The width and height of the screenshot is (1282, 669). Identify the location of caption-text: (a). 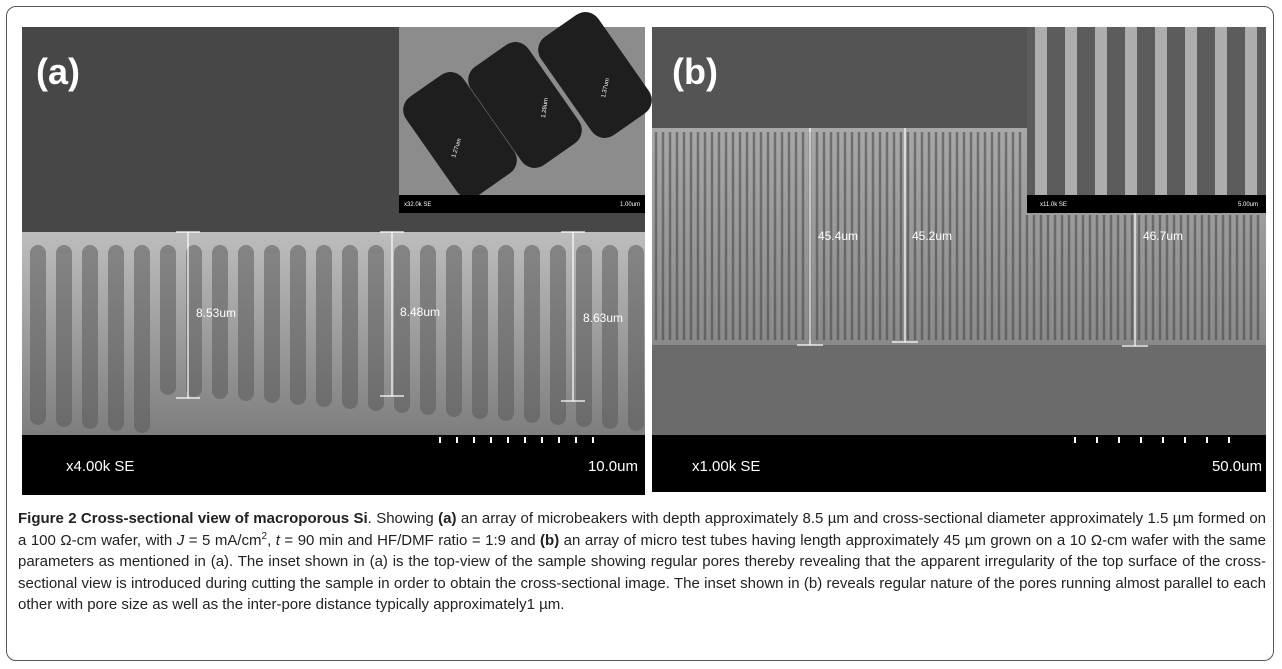
(447, 518).